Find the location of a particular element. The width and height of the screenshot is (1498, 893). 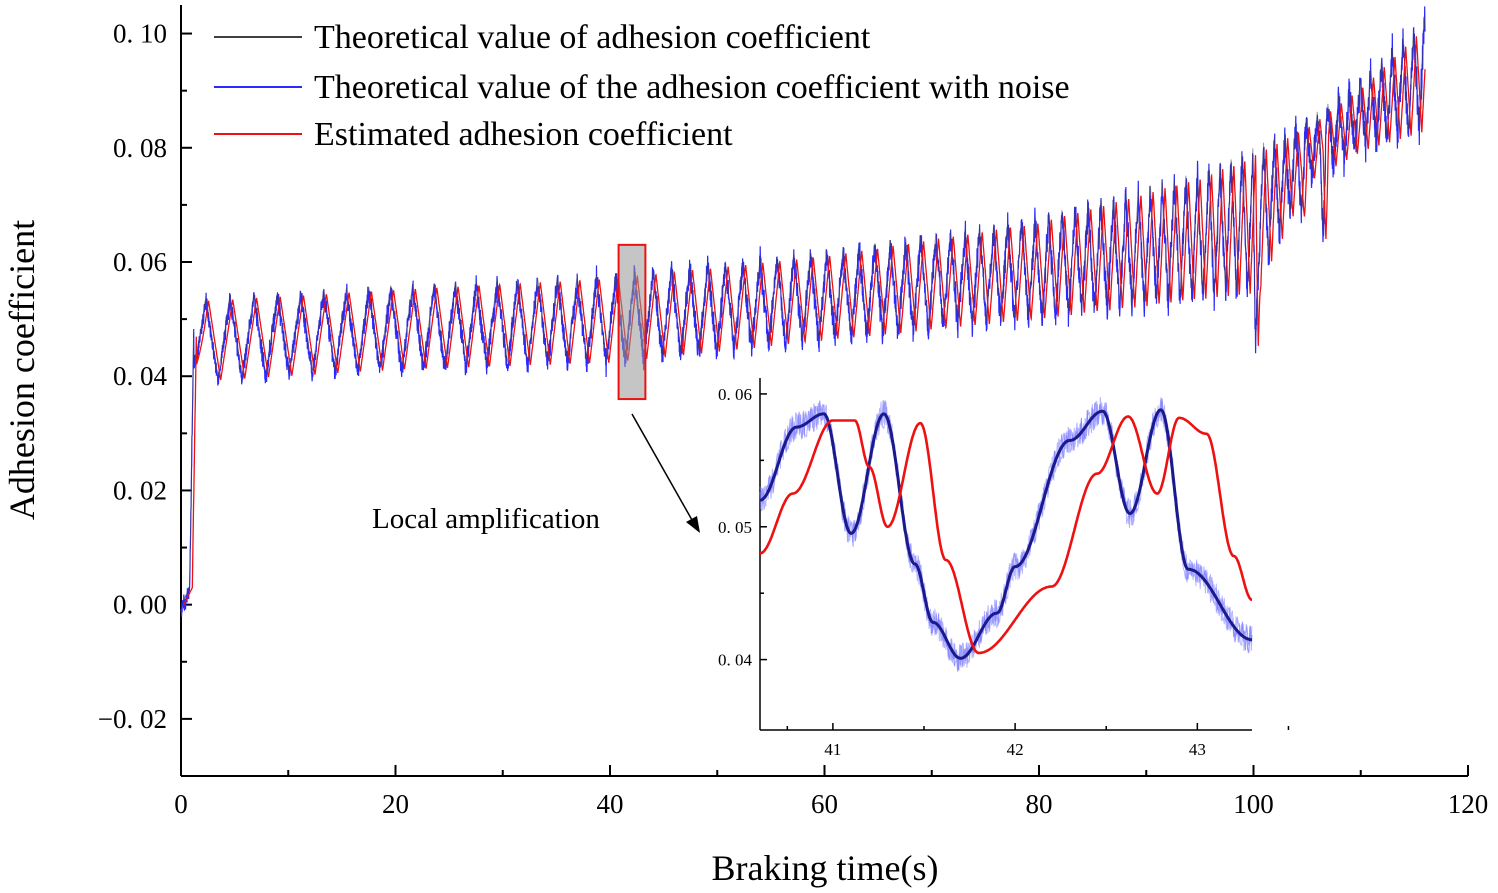

inset-background is located at coordinates (1006, 554).